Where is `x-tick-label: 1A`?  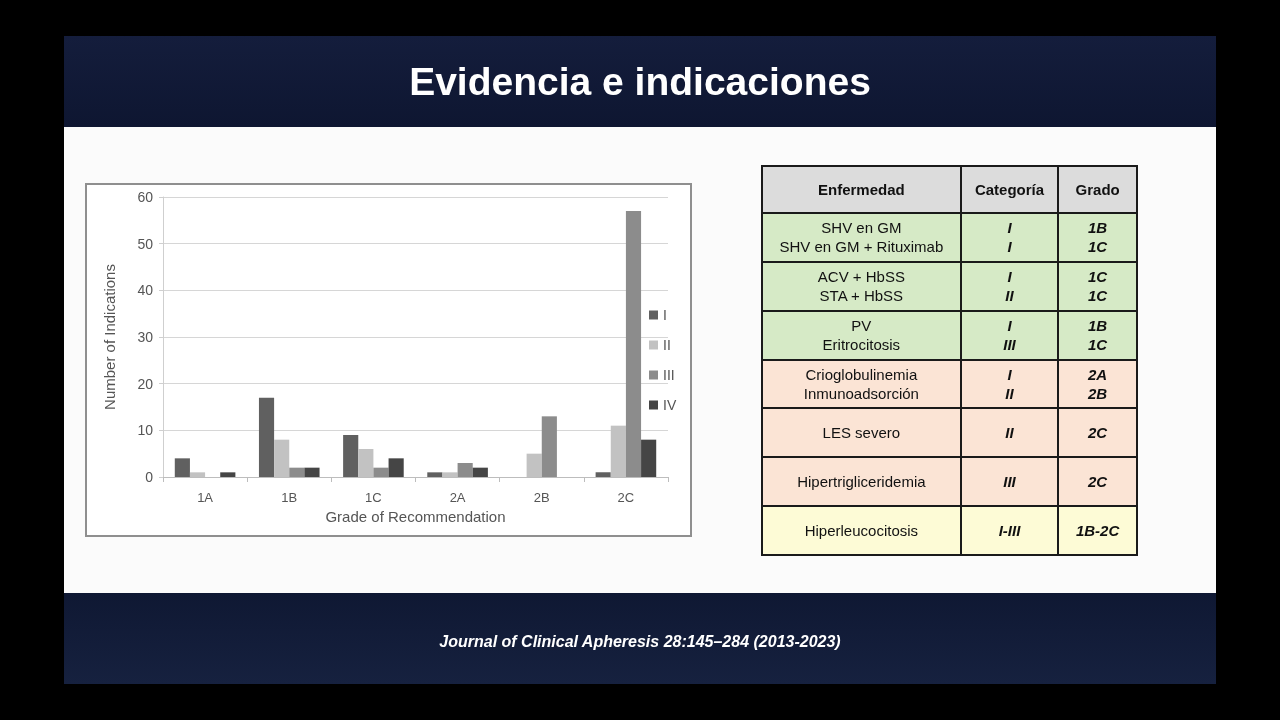 x-tick-label: 1A is located at coordinates (205, 497).